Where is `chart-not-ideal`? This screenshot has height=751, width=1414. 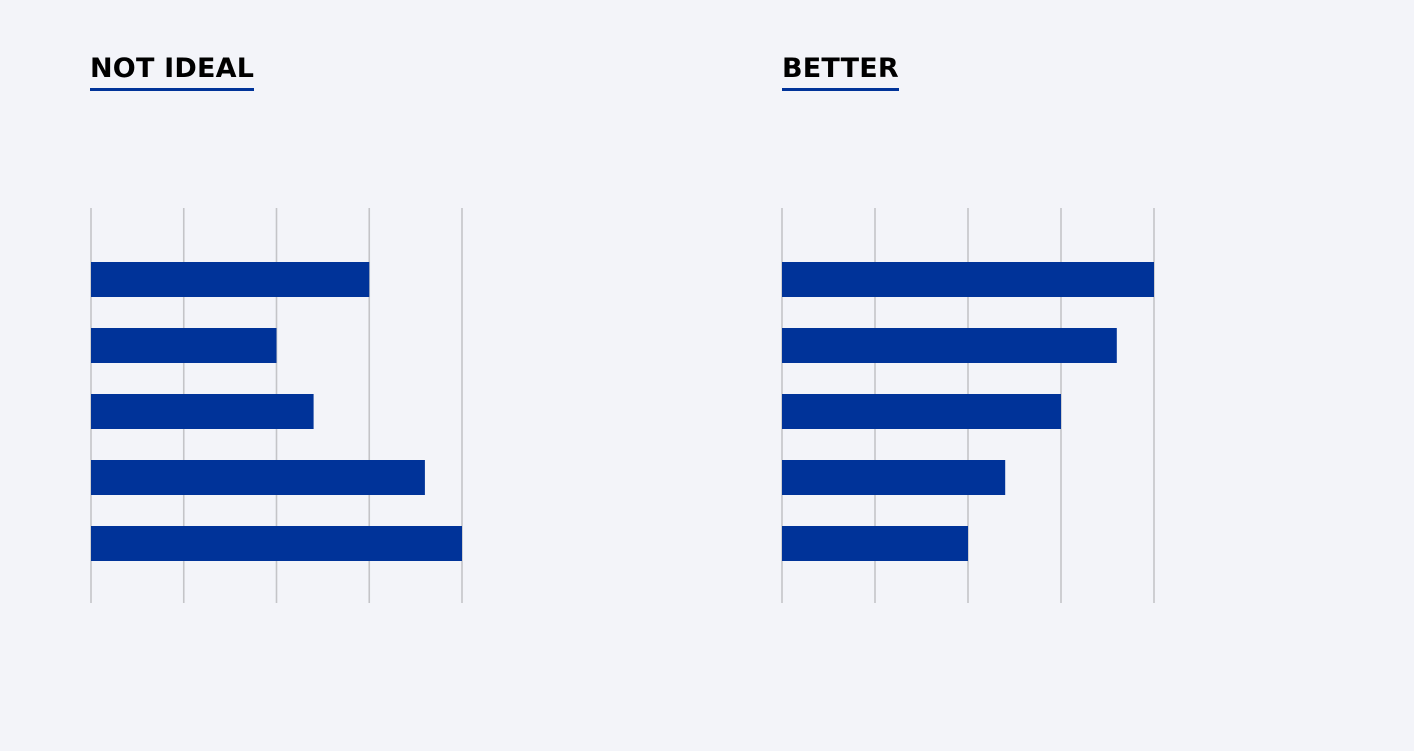 chart-not-ideal is located at coordinates (276, 405).